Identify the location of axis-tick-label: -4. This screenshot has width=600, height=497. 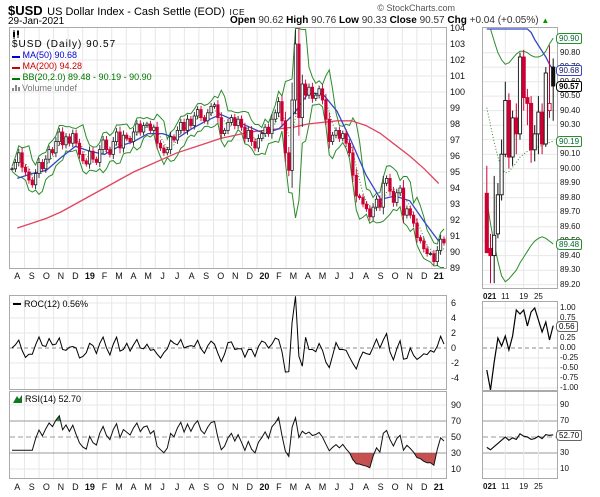
(455, 378).